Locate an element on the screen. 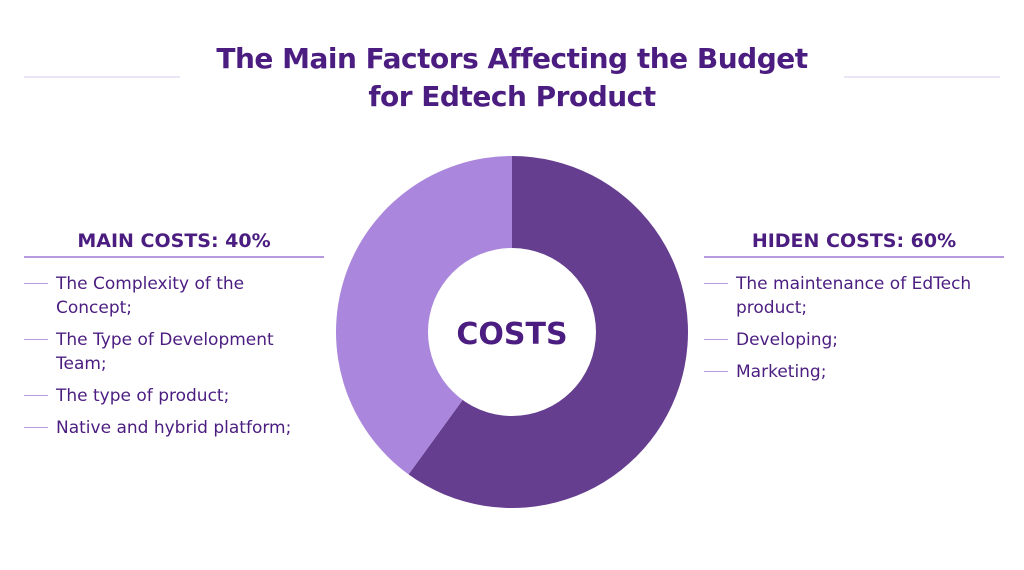  list-item: Native and hybrid platform; is located at coordinates (174, 428).